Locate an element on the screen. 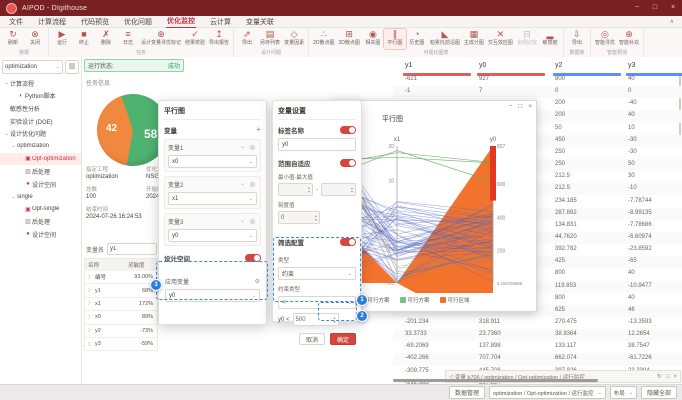  horizontal-scrollbar is located at coordinates (495, 380).